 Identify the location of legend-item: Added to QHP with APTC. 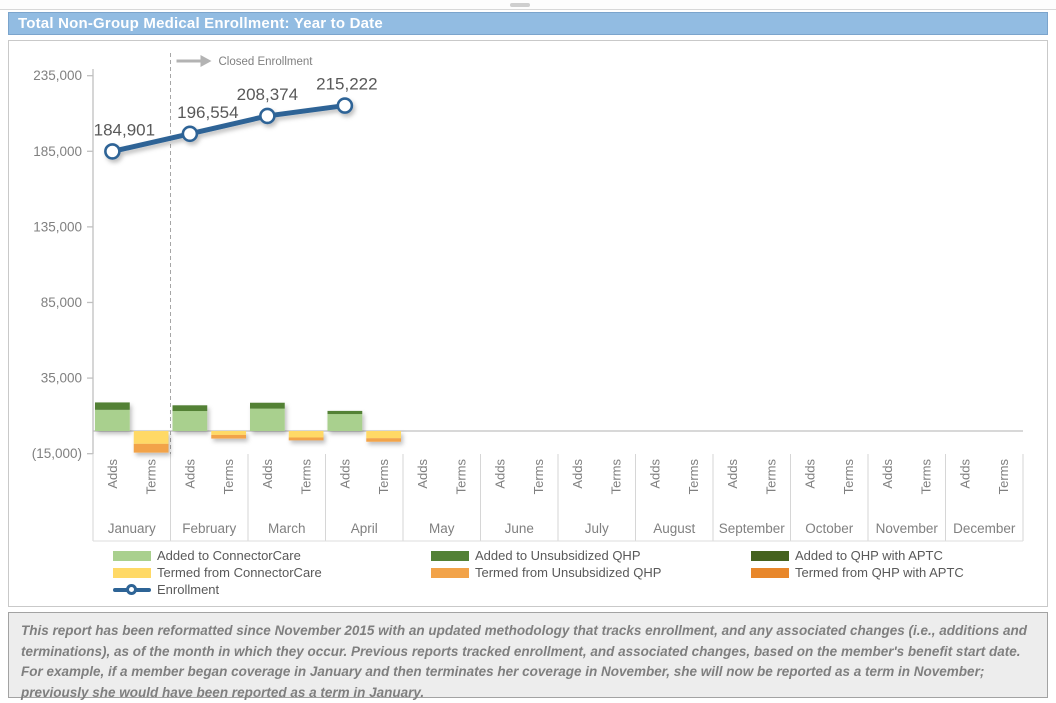
(857, 555).